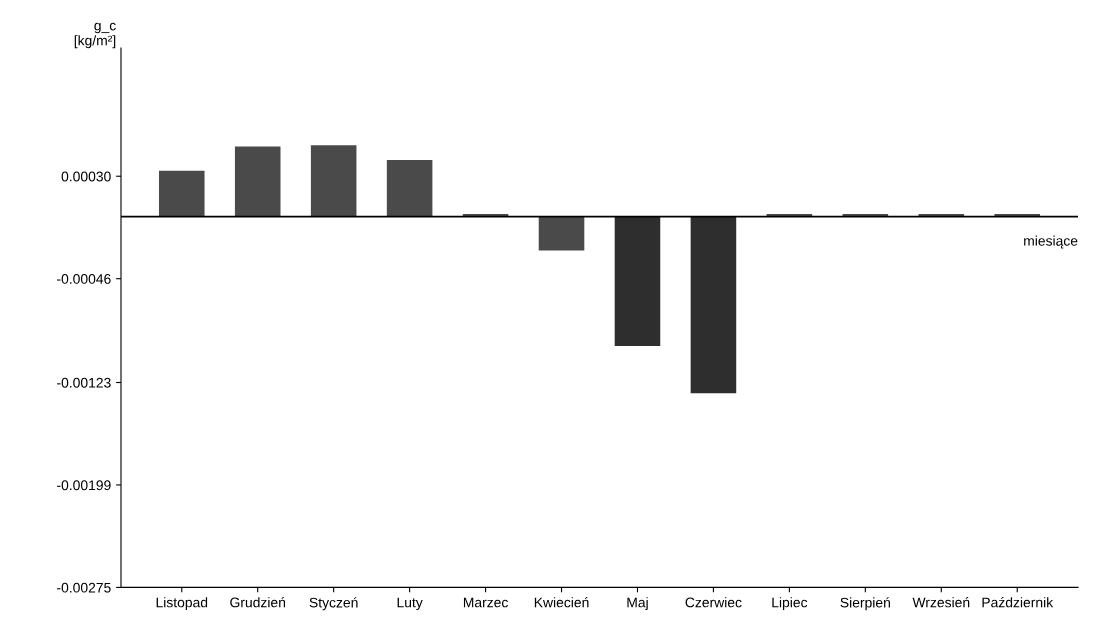  Describe the element at coordinates (713, 602) in the screenshot. I see `x-tick-label: Czerwiec` at that location.